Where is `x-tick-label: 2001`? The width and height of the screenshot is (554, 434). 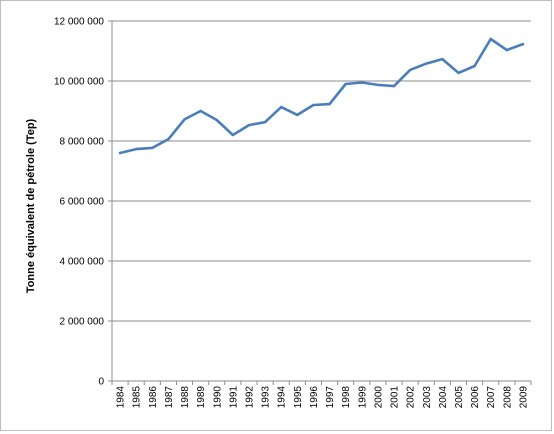 x-tick-label: 2001 is located at coordinates (395, 397).